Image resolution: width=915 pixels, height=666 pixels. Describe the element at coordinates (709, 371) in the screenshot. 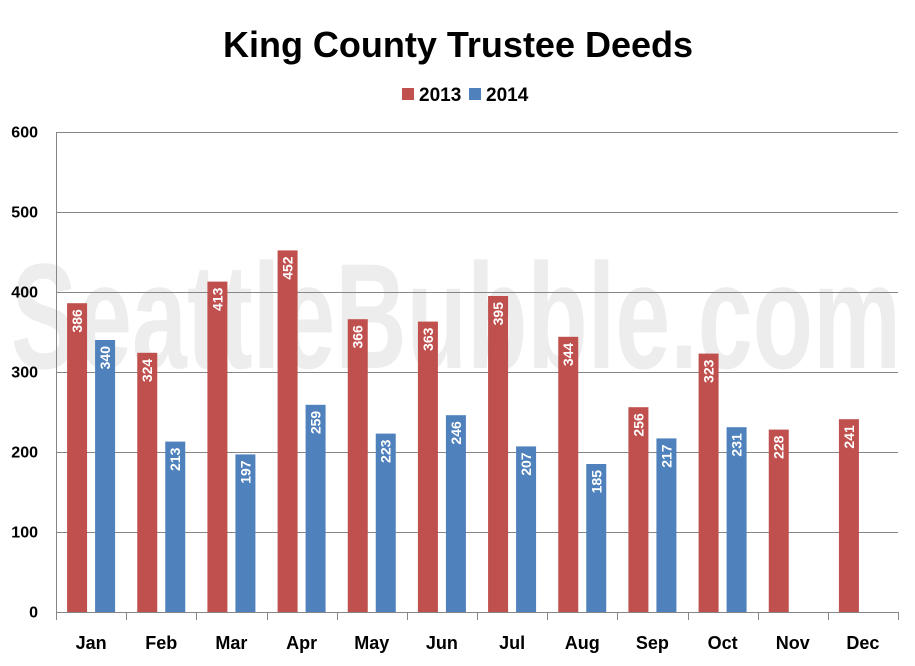

I see `data-label: 323` at that location.